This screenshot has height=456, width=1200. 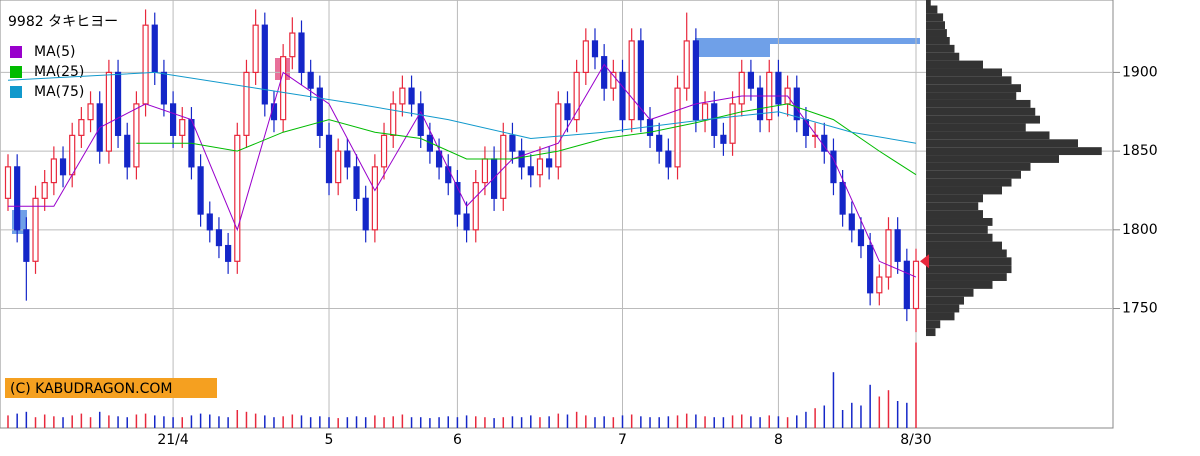 What do you see at coordinates (1140, 309) in the screenshot?
I see `y-tick-label: 1750` at bounding box center [1140, 309].